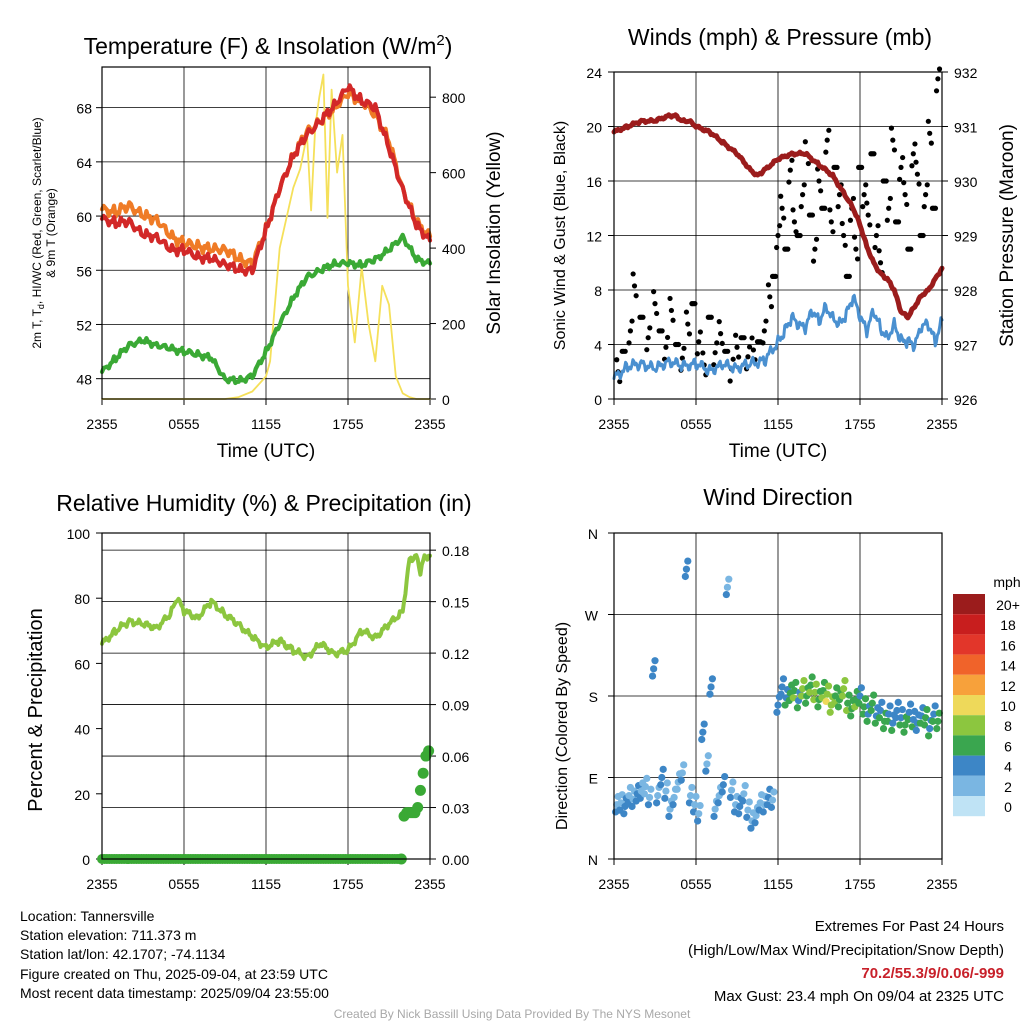  Describe the element at coordinates (598, 346) in the screenshot. I see `p2-ytick-label: 4` at that location.